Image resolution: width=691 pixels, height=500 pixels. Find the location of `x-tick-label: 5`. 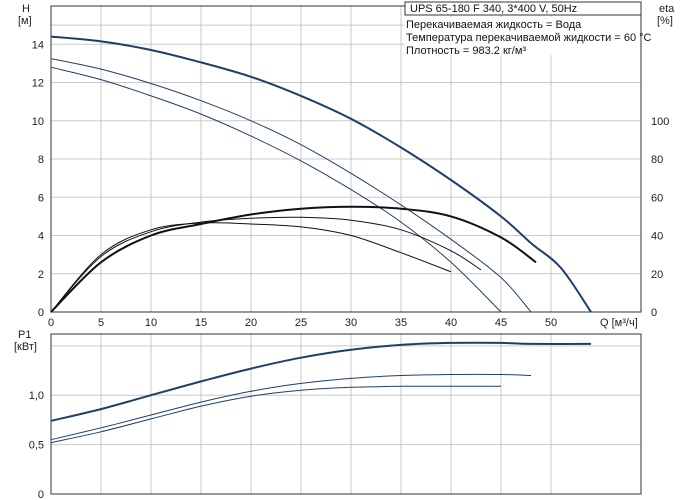

x-tick-label: 5 is located at coordinates (101, 323).